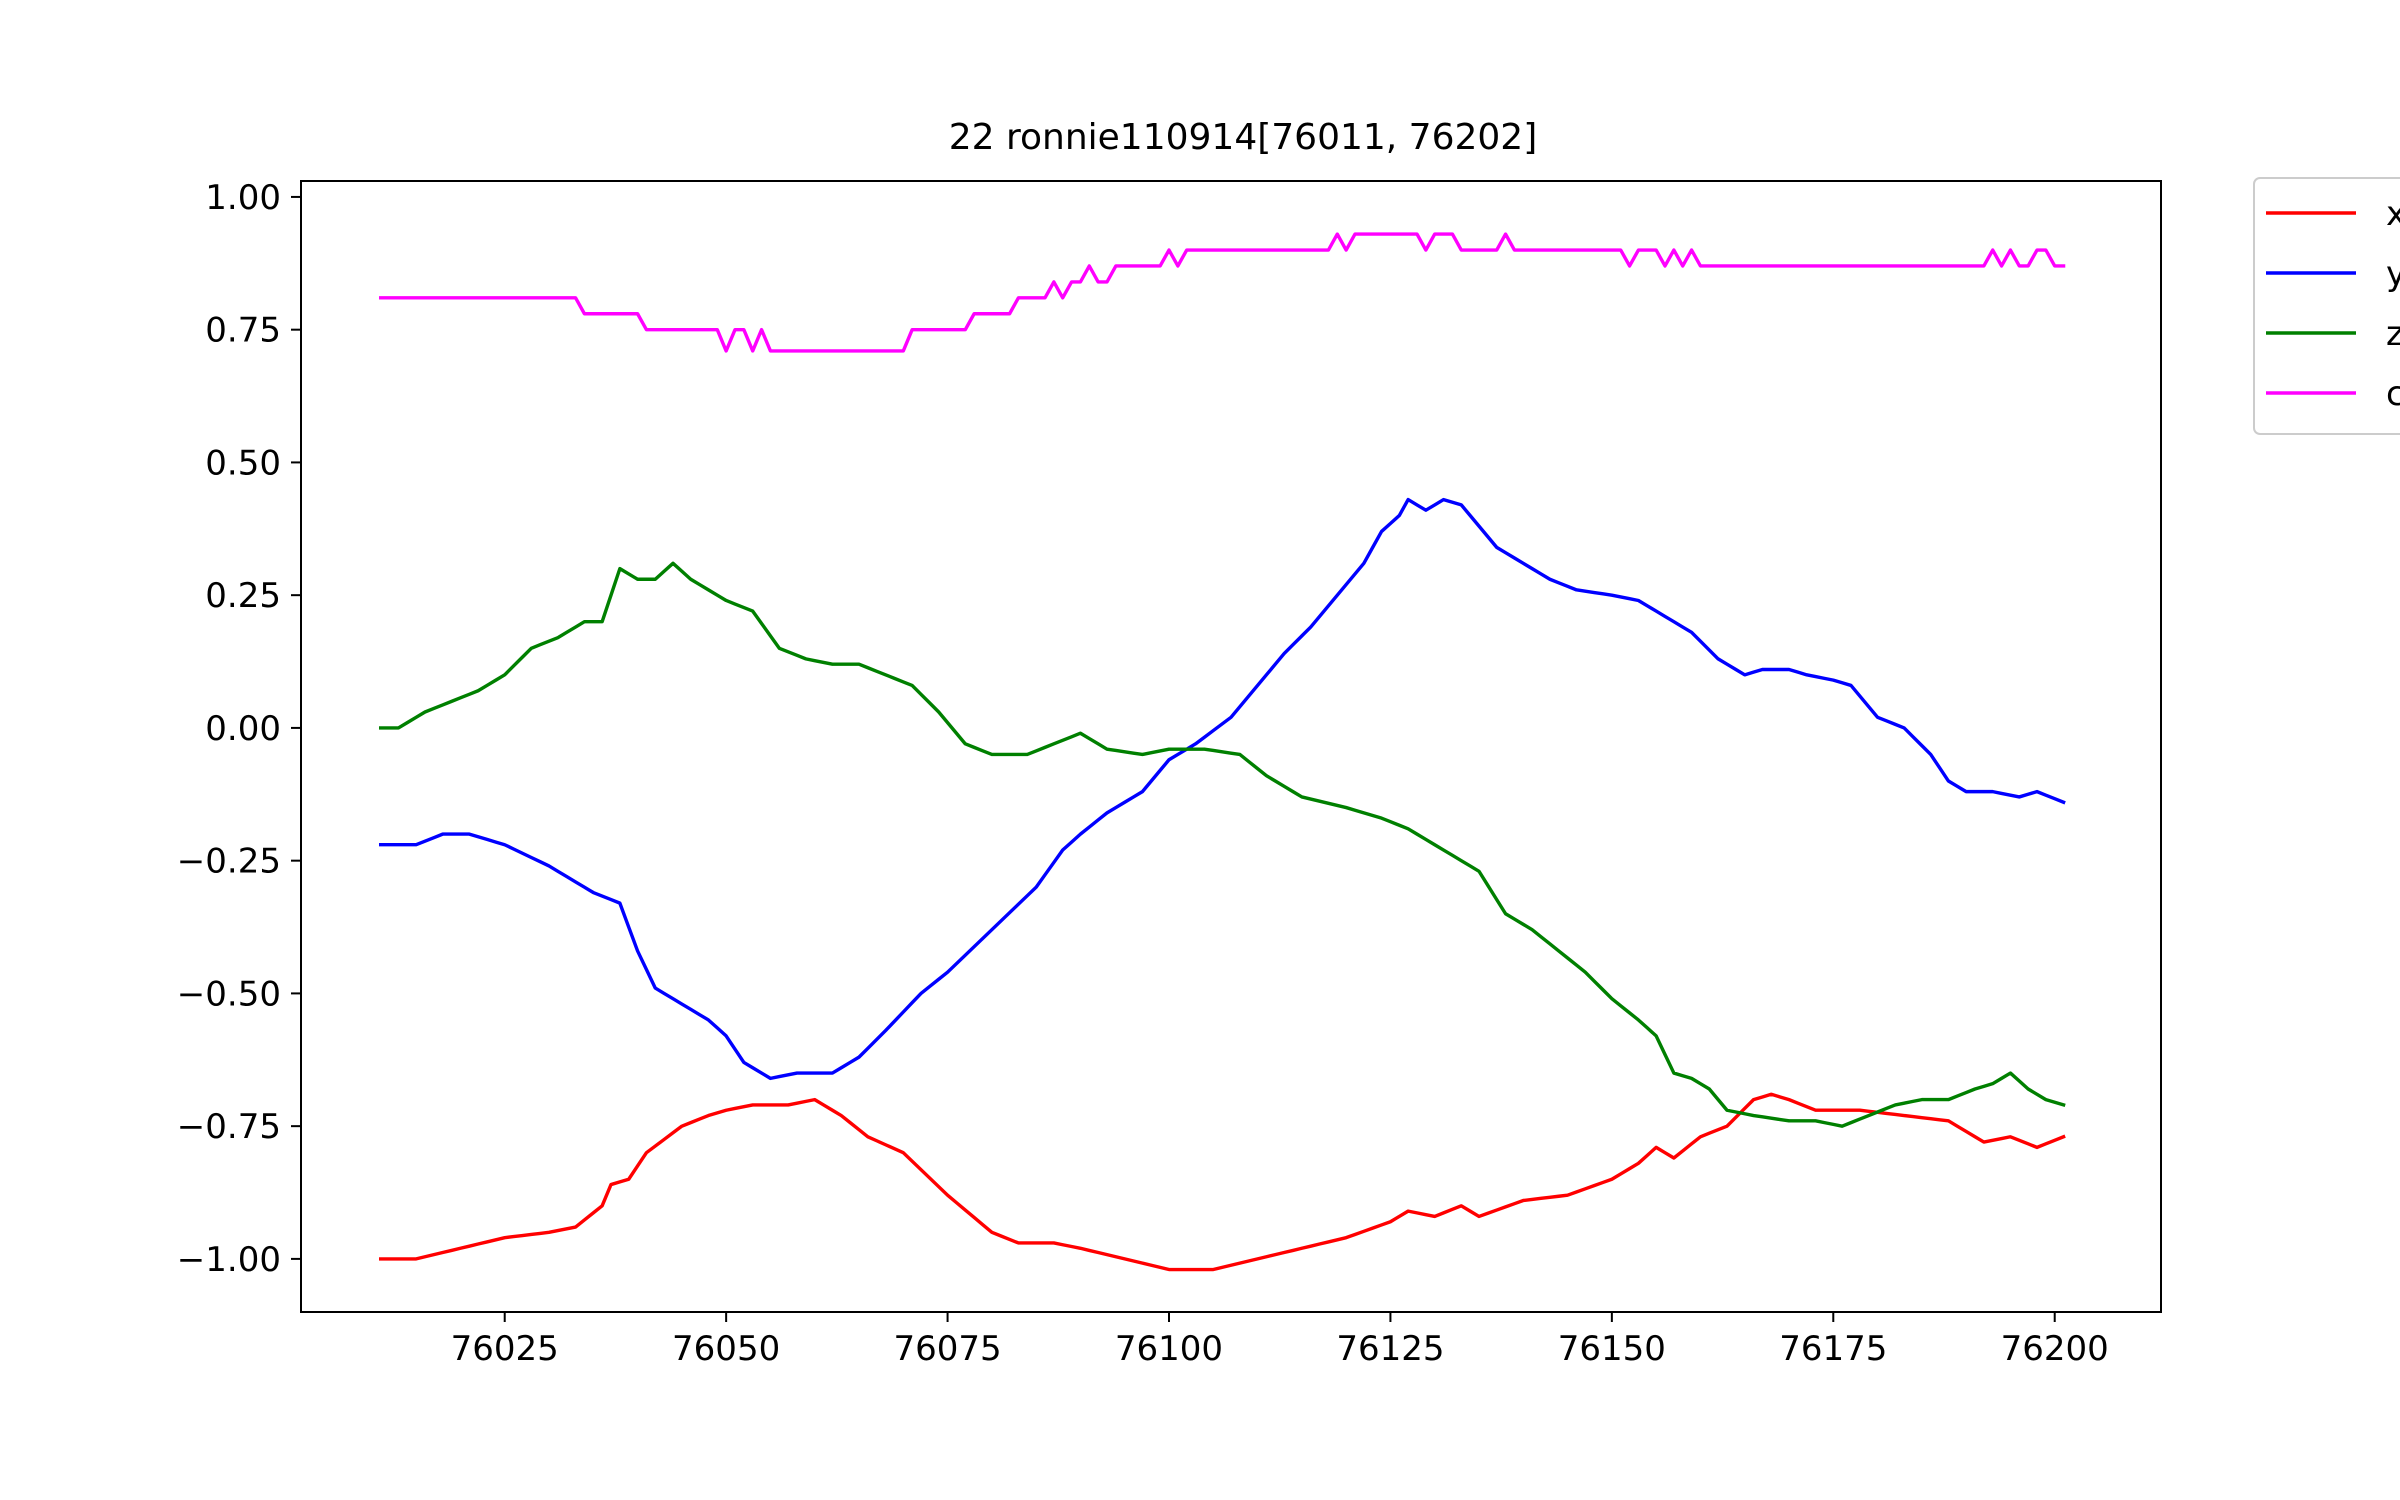 The width and height of the screenshot is (2400, 1500). Describe the element at coordinates (2393, 334) in the screenshot. I see `legend-label-z: z` at that location.